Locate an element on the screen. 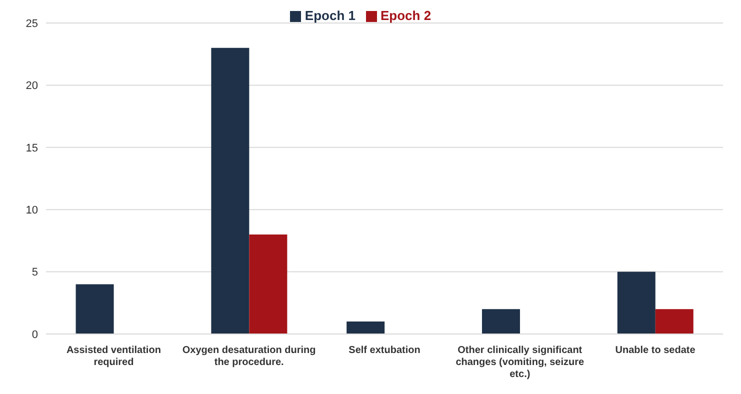 The height and width of the screenshot is (394, 741). x-tick-label: Self extubation is located at coordinates (384, 350).